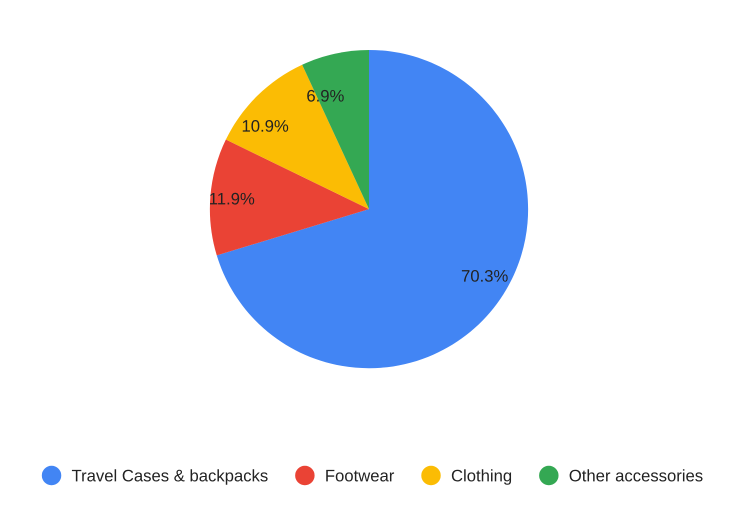 The height and width of the screenshot is (510, 738). Describe the element at coordinates (232, 198) in the screenshot. I see `data-label: 11.9%` at that location.